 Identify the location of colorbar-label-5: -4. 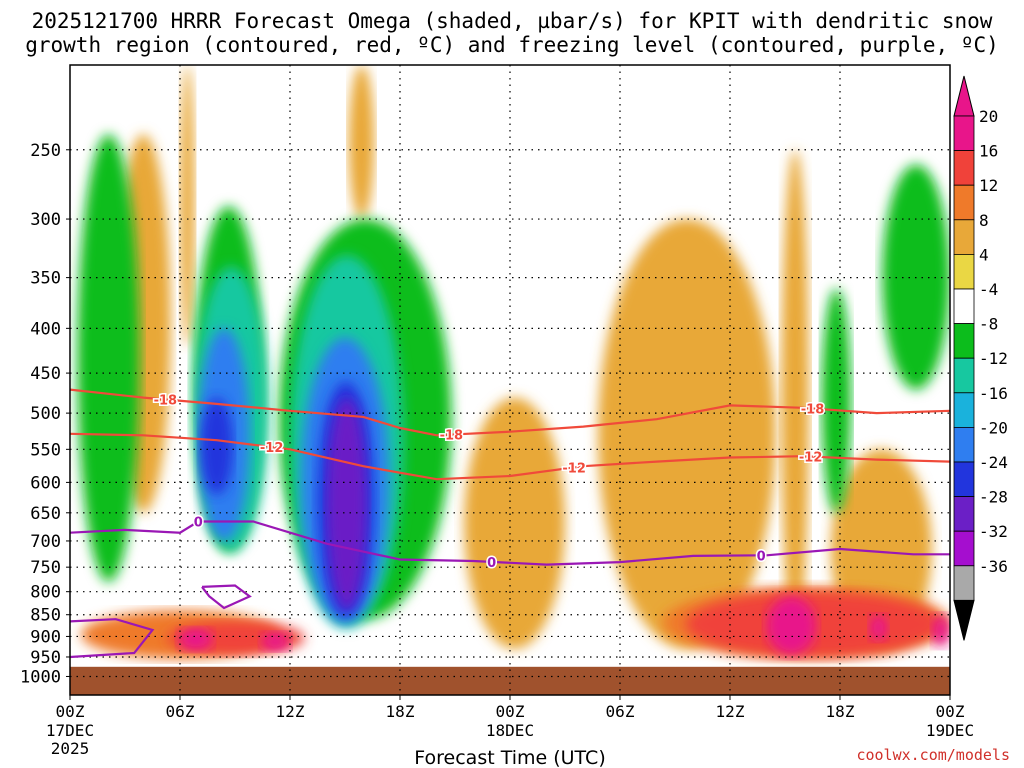
(988, 289).